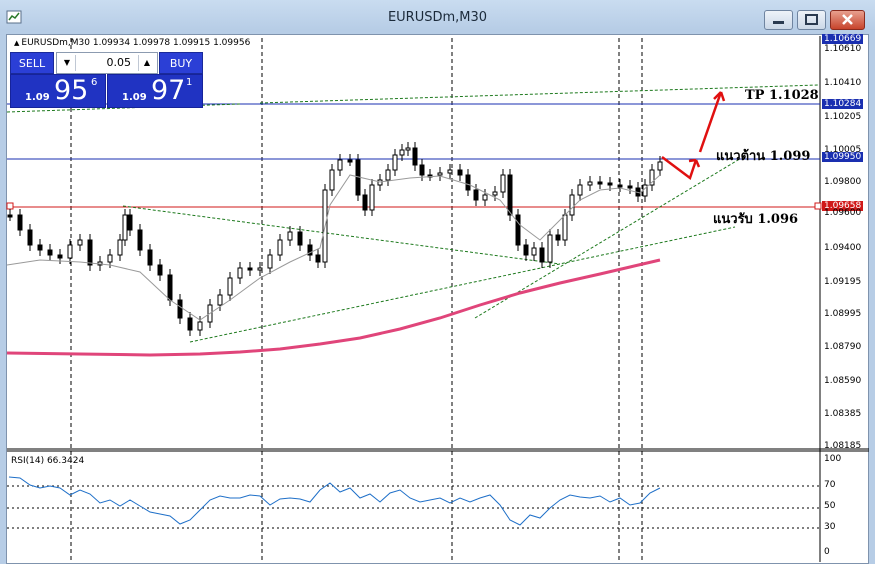  What do you see at coordinates (67, 63) in the screenshot?
I see `lot-decrease-icon: ▼` at bounding box center [67, 63].